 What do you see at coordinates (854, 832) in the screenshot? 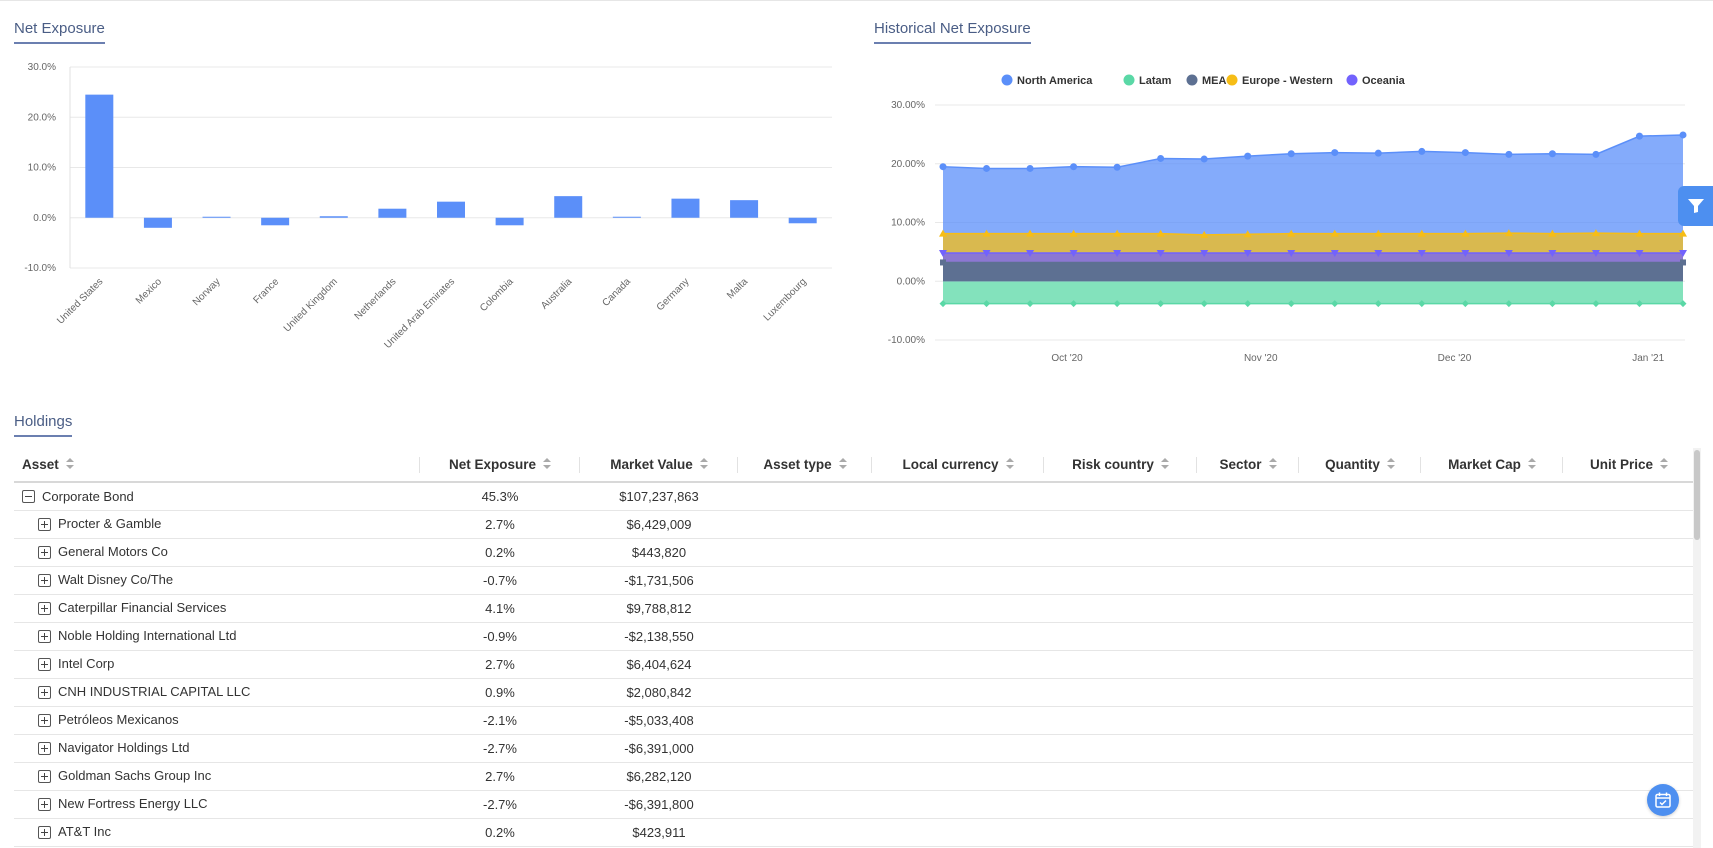
I see `table-row: AT&T Inc 0.2% $423,911` at bounding box center [854, 832].